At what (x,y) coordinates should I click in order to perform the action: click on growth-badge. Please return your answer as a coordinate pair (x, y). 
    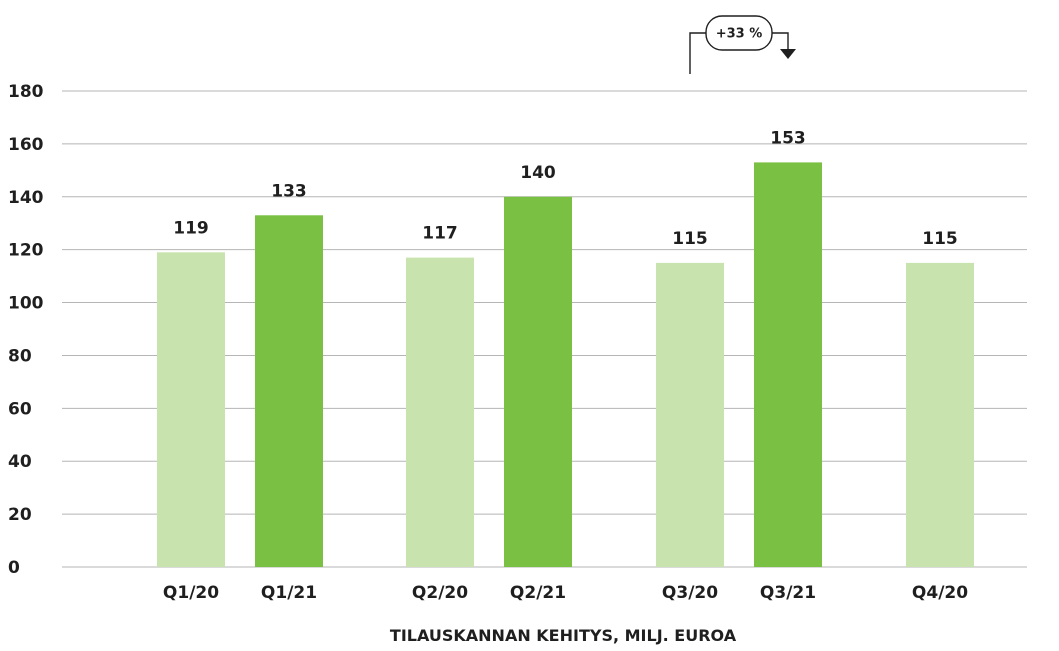
    Looking at the image, I should click on (739, 33).